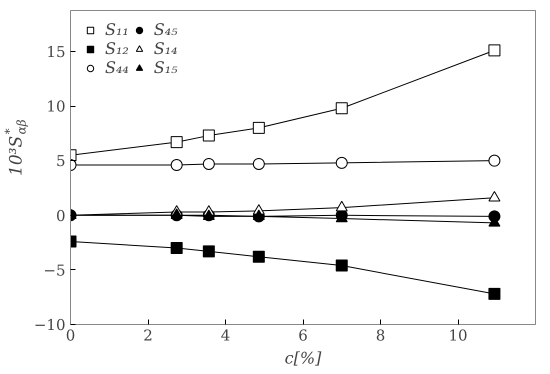 This screenshot has height=374, width=550. Describe the element at coordinates (166, 29) in the screenshot. I see `legend-label: S₄₅` at that location.